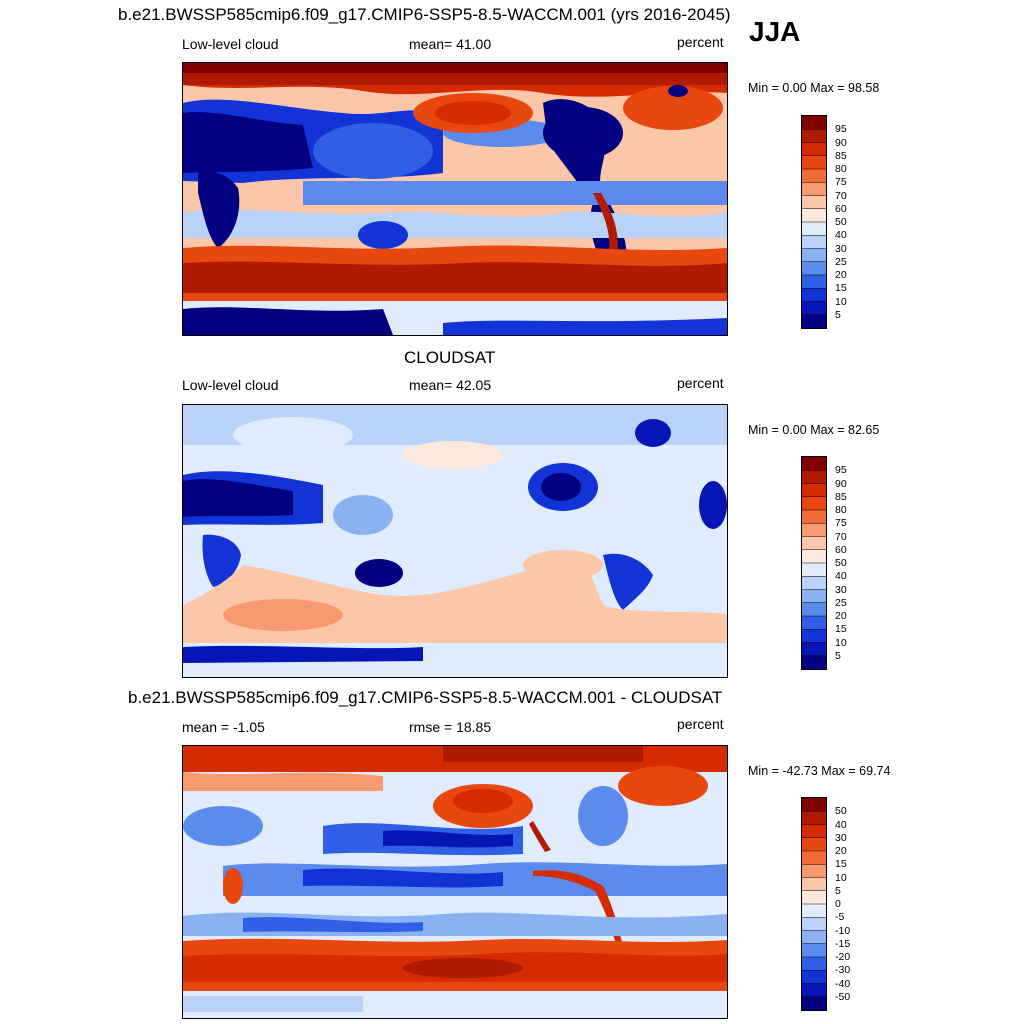  Describe the element at coordinates (450, 727) in the screenshot. I see `panel3-rmse-label: rmse = 18.85` at that location.